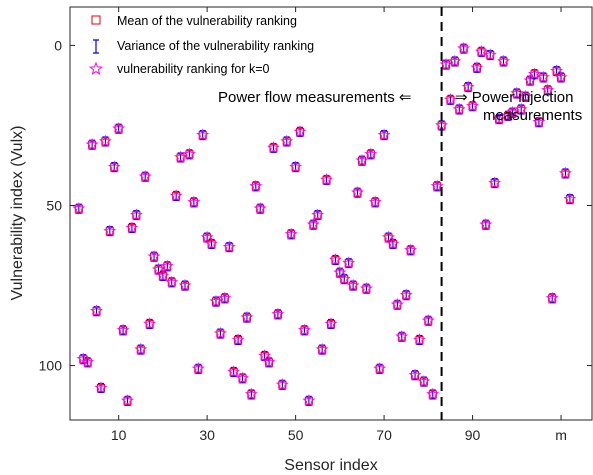 This screenshot has width=593, height=475. I want to click on legend-item-mean: Mean of the vulnerability ranking, so click(194, 21).